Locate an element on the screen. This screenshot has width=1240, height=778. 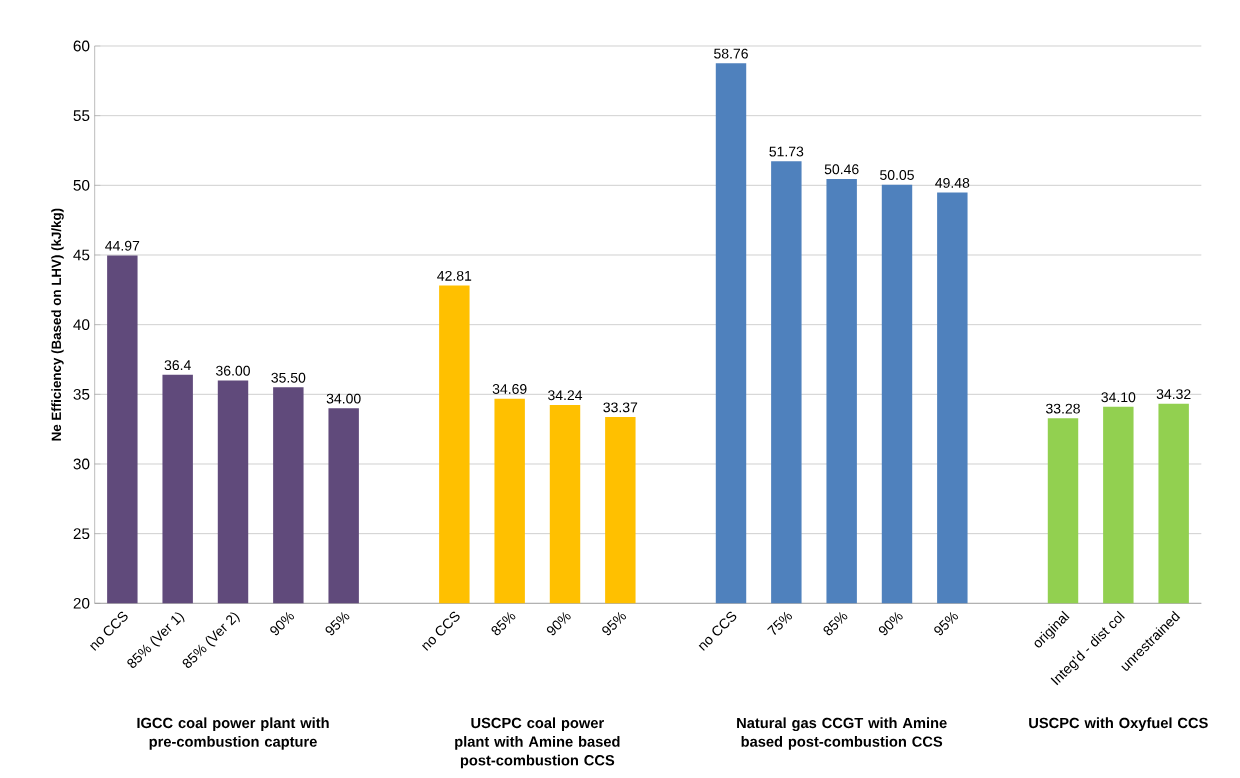
data-label: 33.28 is located at coordinates (1063, 408).